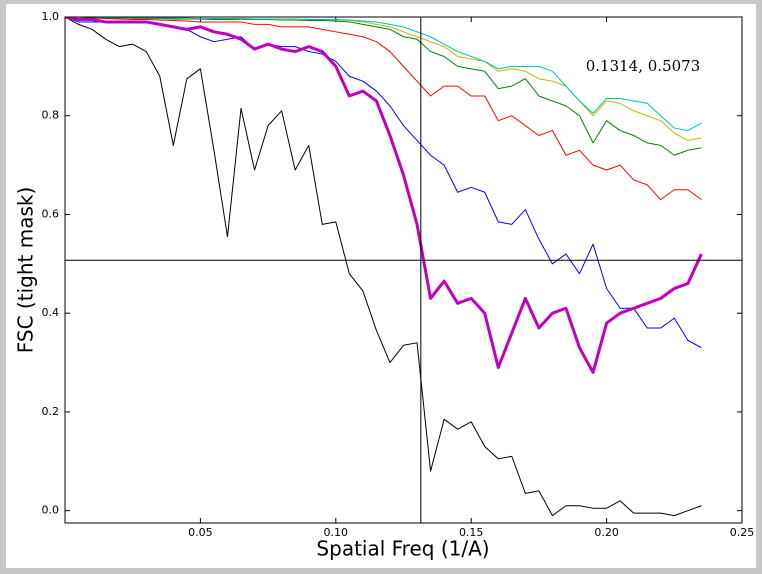  I want to click on y-tick-label: 0.6, so click(51, 213).